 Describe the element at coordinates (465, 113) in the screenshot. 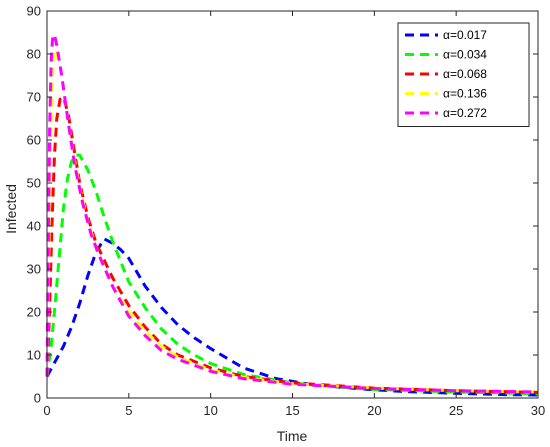

I see `legend-label-5: α=0.272` at that location.